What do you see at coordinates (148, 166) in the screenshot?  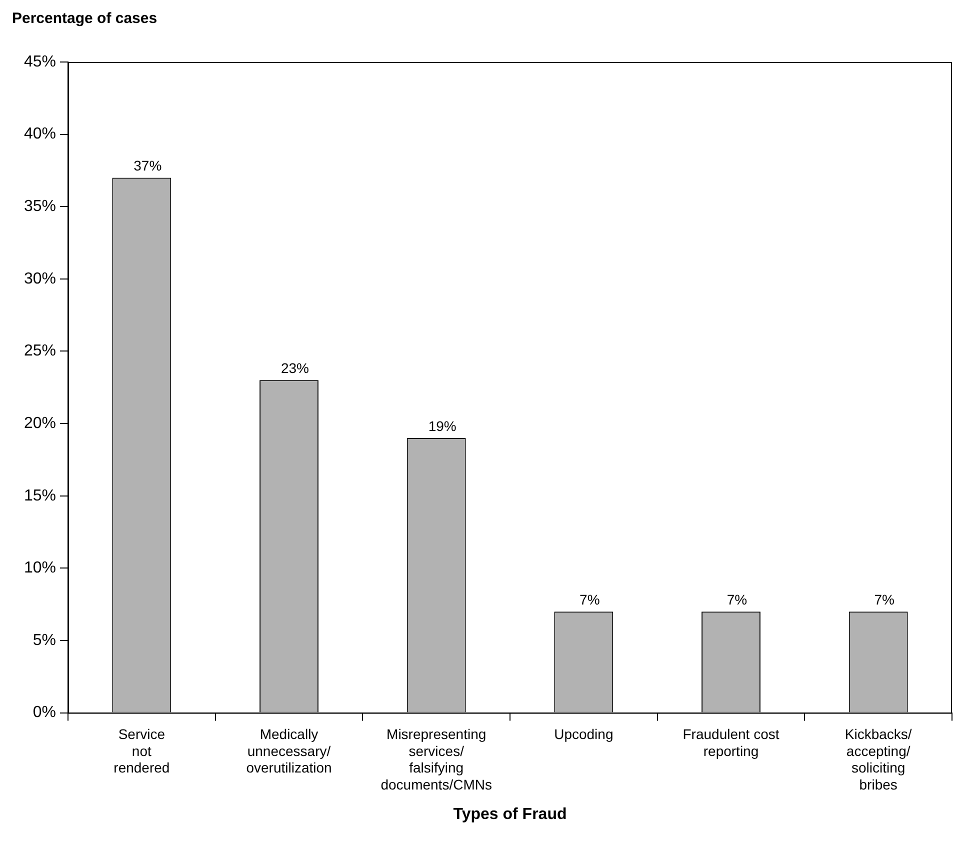 I see `data-label: 37%` at bounding box center [148, 166].